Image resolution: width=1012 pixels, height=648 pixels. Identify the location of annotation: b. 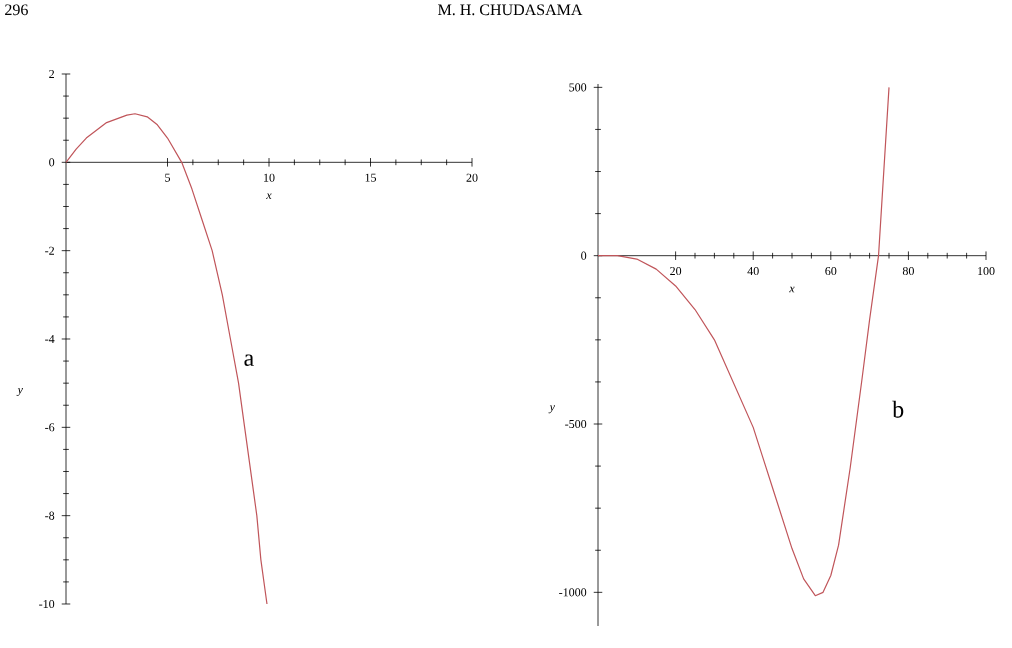
(898, 409).